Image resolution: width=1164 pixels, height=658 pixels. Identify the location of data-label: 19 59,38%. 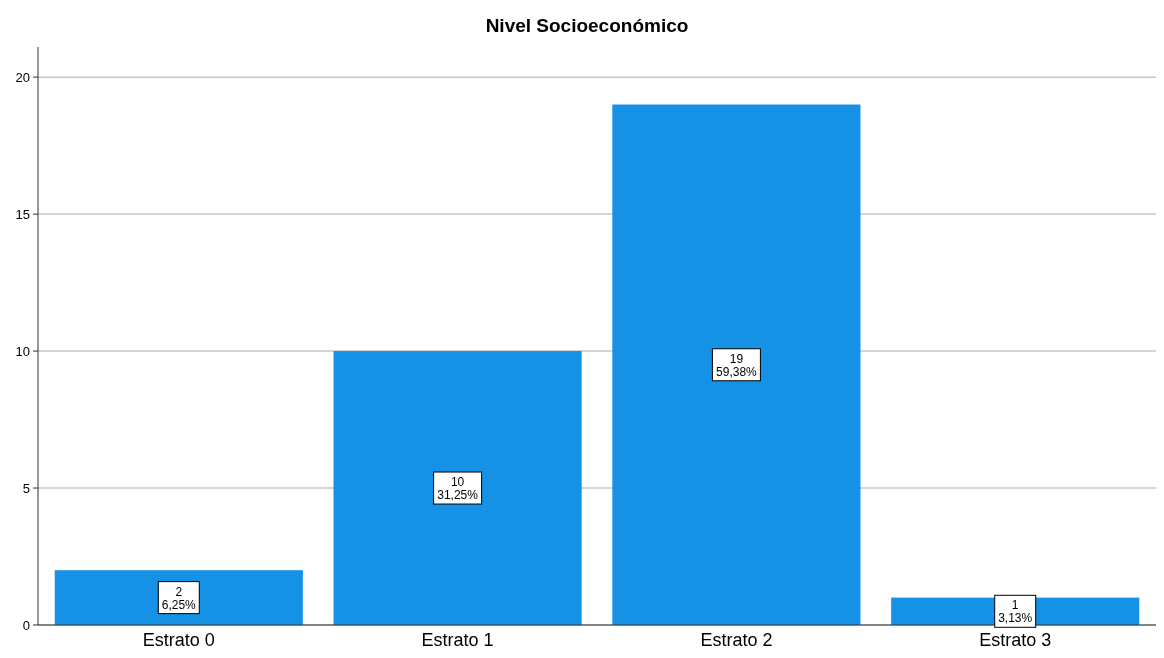
(737, 365).